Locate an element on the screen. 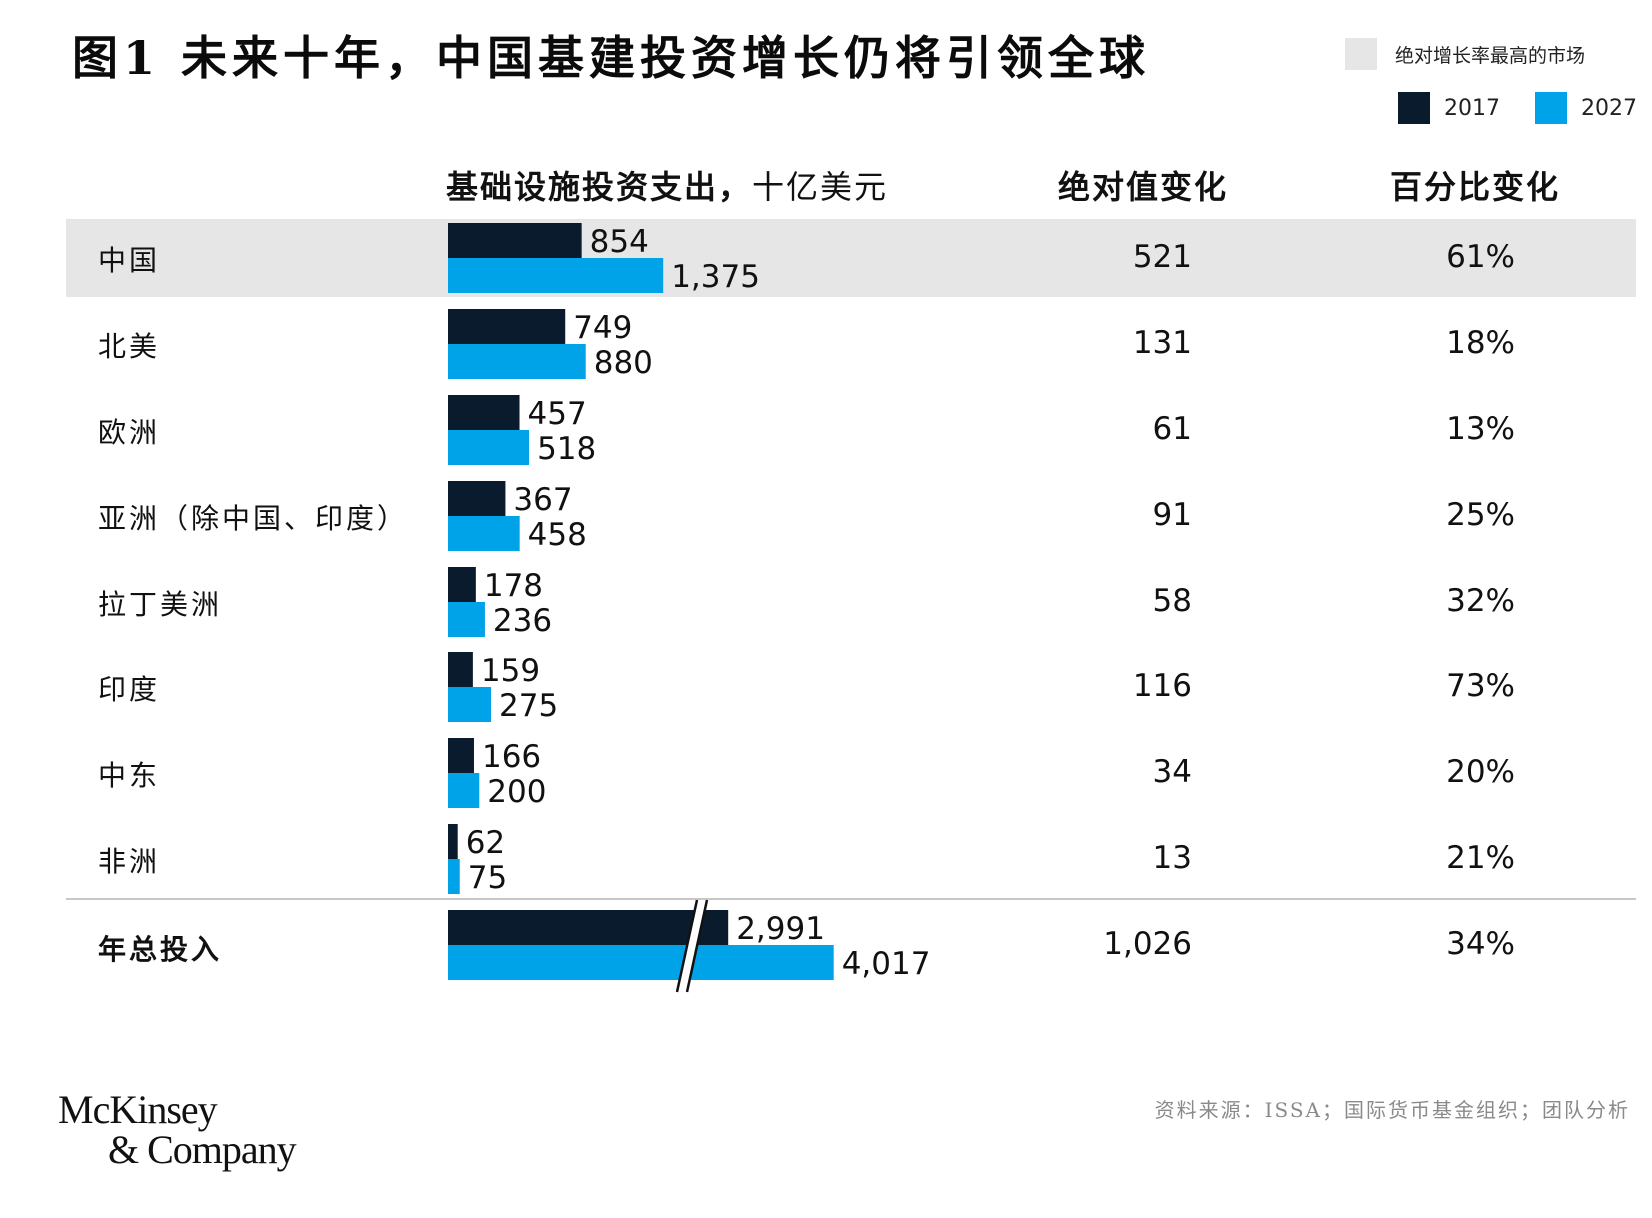 The image size is (1652, 1218). highlight-band is located at coordinates (851, 258).